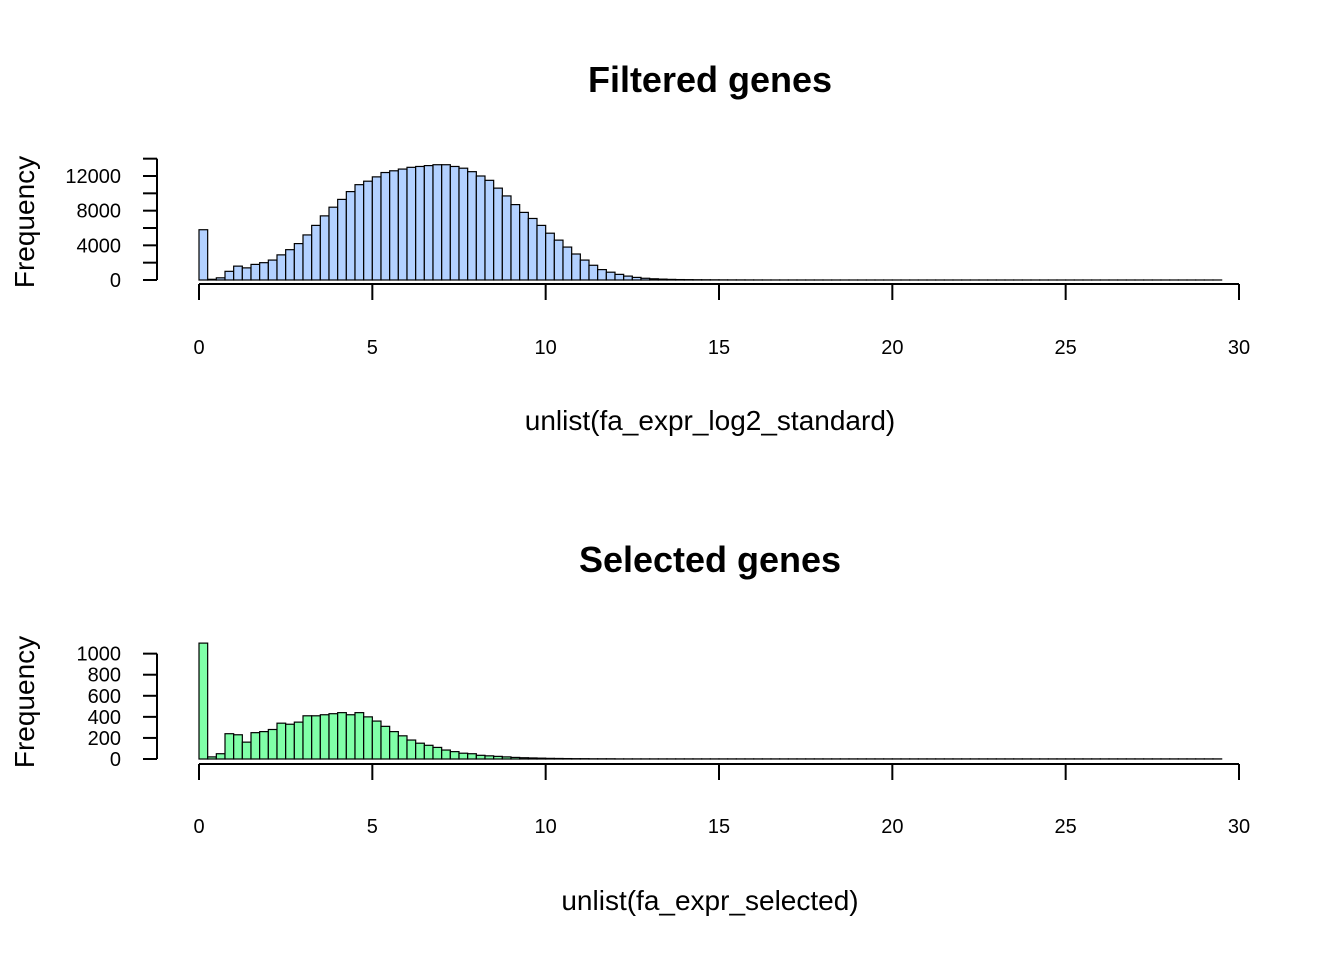  Describe the element at coordinates (99, 212) in the screenshot. I see `y-tick-label: 8000` at that location.